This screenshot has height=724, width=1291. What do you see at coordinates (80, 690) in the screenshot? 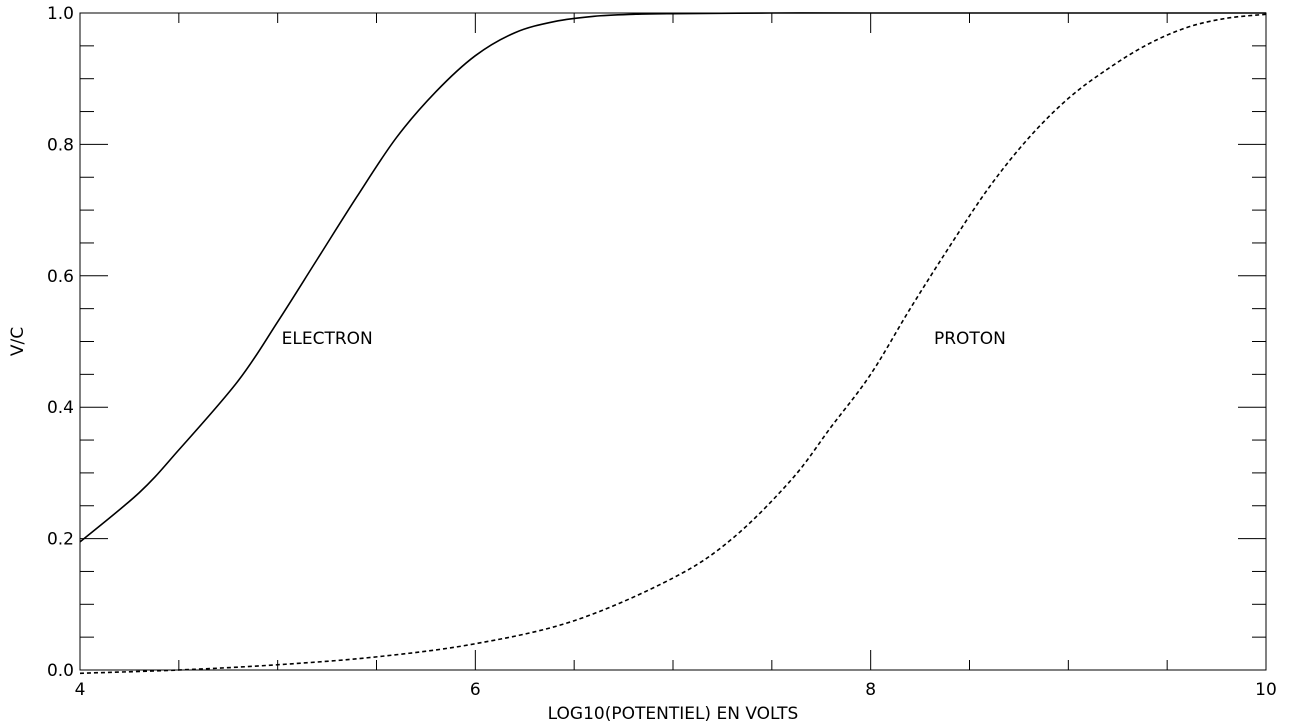
I see `x-tick-label: 4` at bounding box center [80, 690].